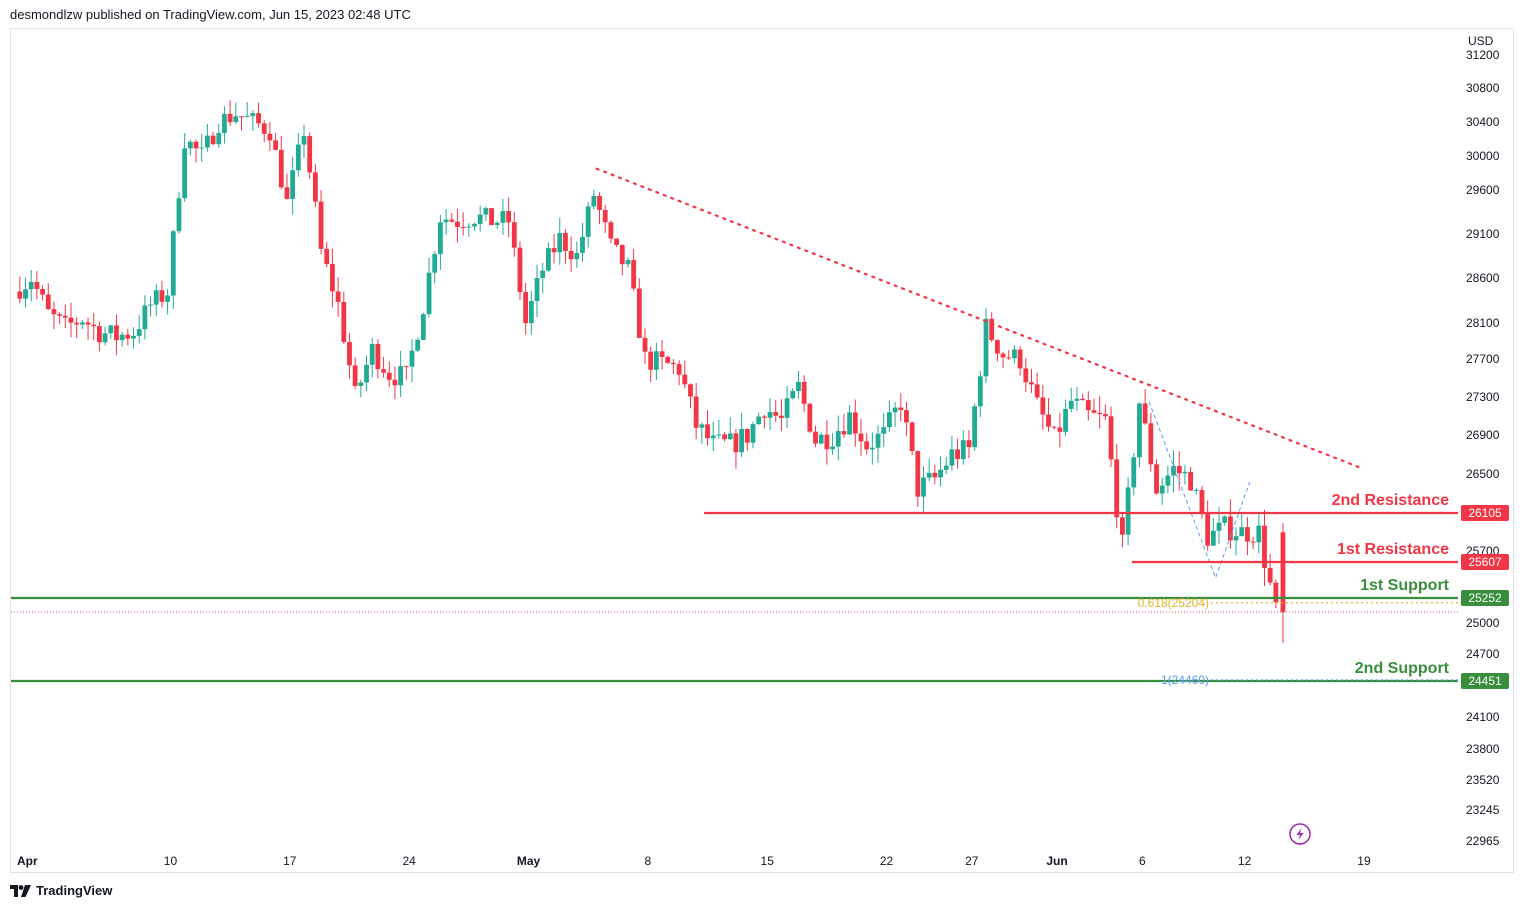 The width and height of the screenshot is (1524, 909). Describe the element at coordinates (1245, 861) in the screenshot. I see `time-tick-label: 12` at that location.